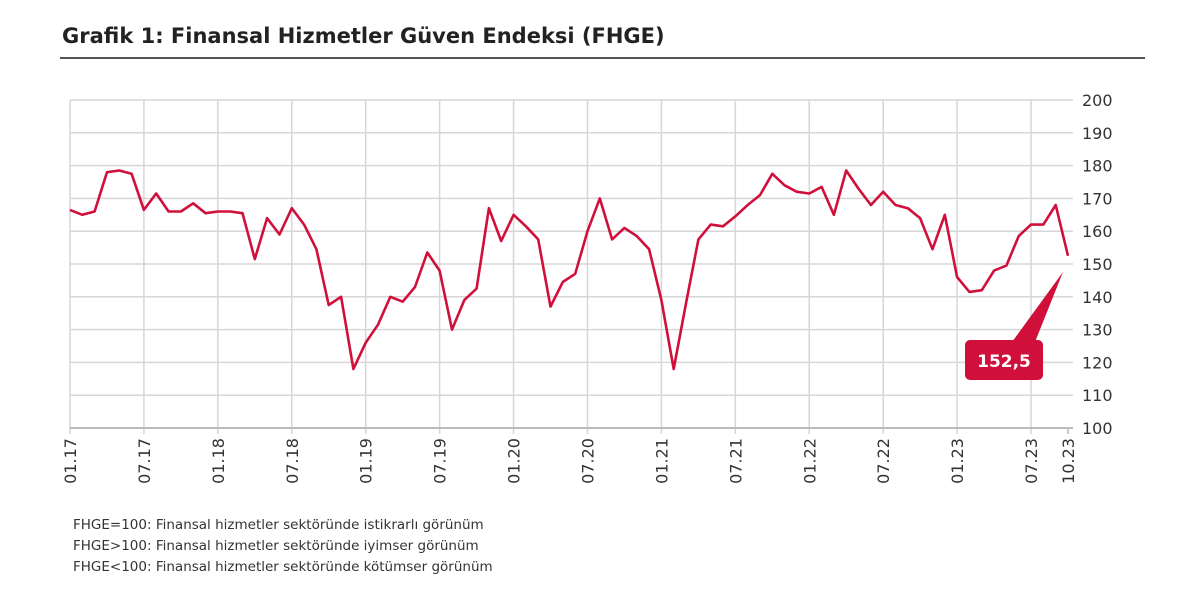  What do you see at coordinates (883, 461) in the screenshot?
I see `x-tick-label: 07.22` at bounding box center [883, 461].